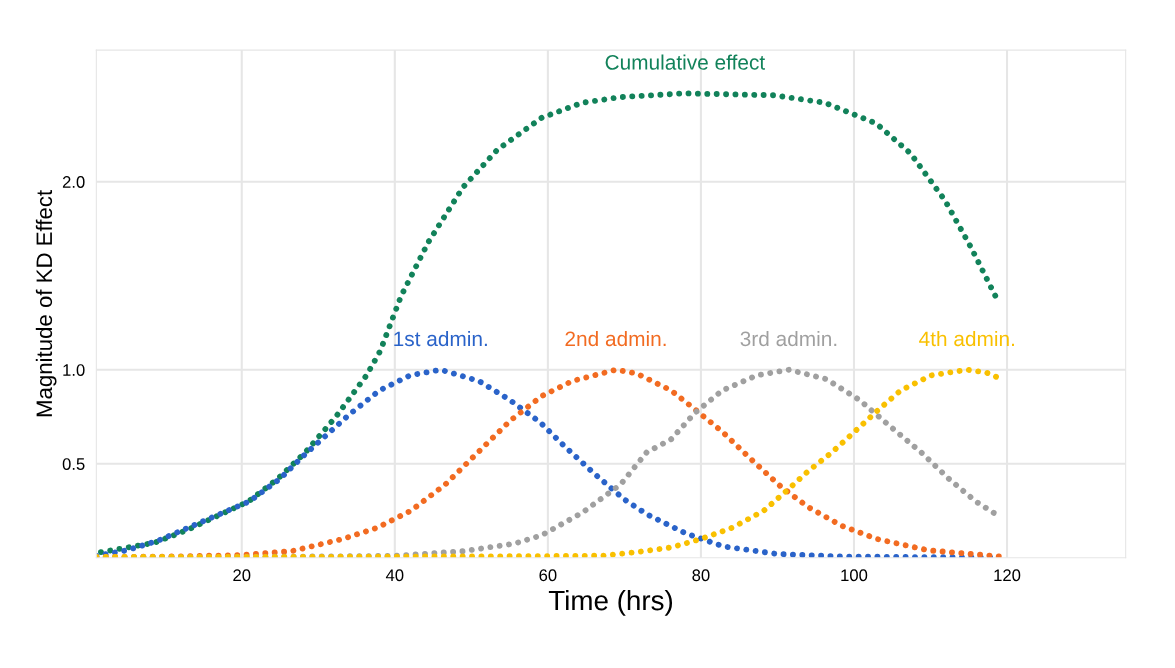  Describe the element at coordinates (701, 575) in the screenshot. I see `x-tick-label: 80` at that location.